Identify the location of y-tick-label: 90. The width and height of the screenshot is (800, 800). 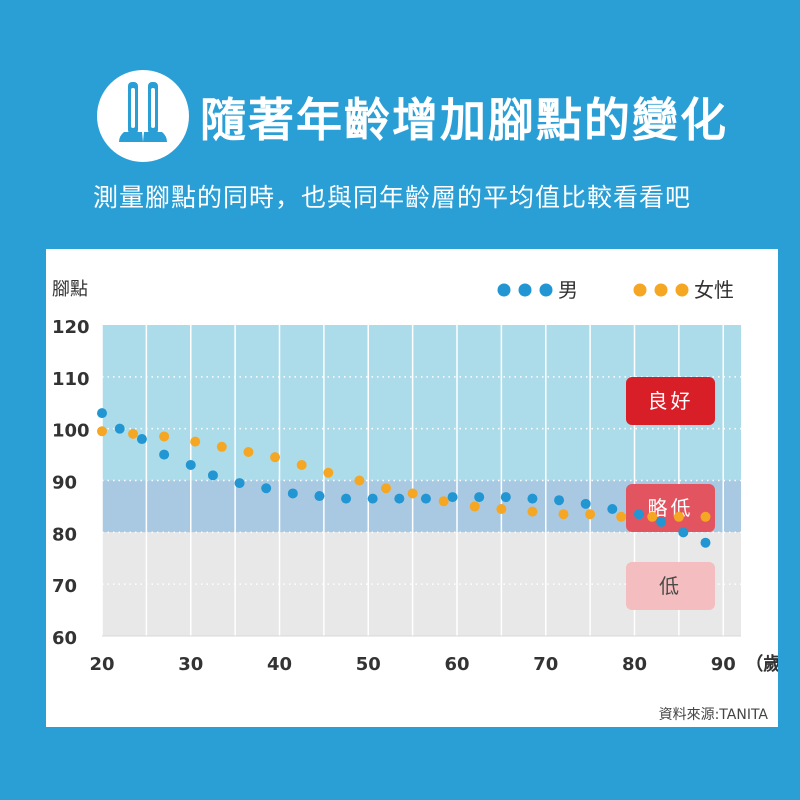
(64, 483).